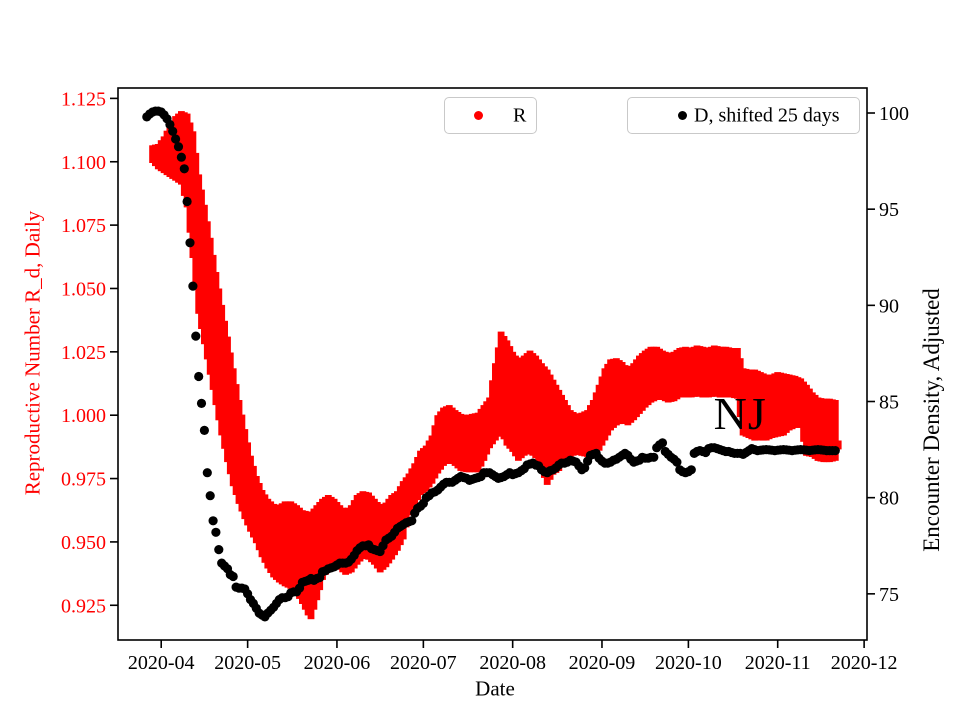 This screenshot has width=960, height=720. What do you see at coordinates (83, 163) in the screenshot?
I see `left-tick-label: 1.100` at bounding box center [83, 163].